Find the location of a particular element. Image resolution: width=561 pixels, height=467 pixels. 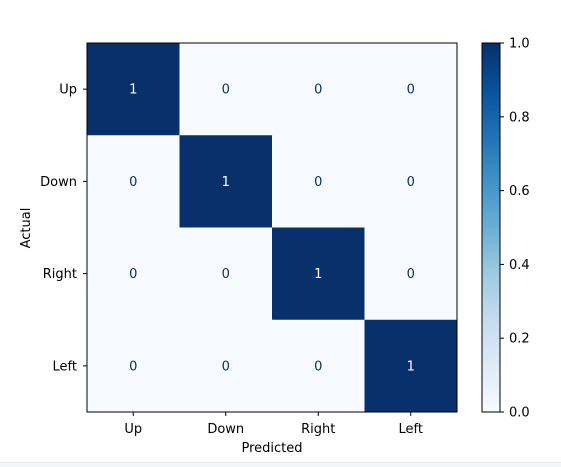

x-tick-label: Up is located at coordinates (133, 429).